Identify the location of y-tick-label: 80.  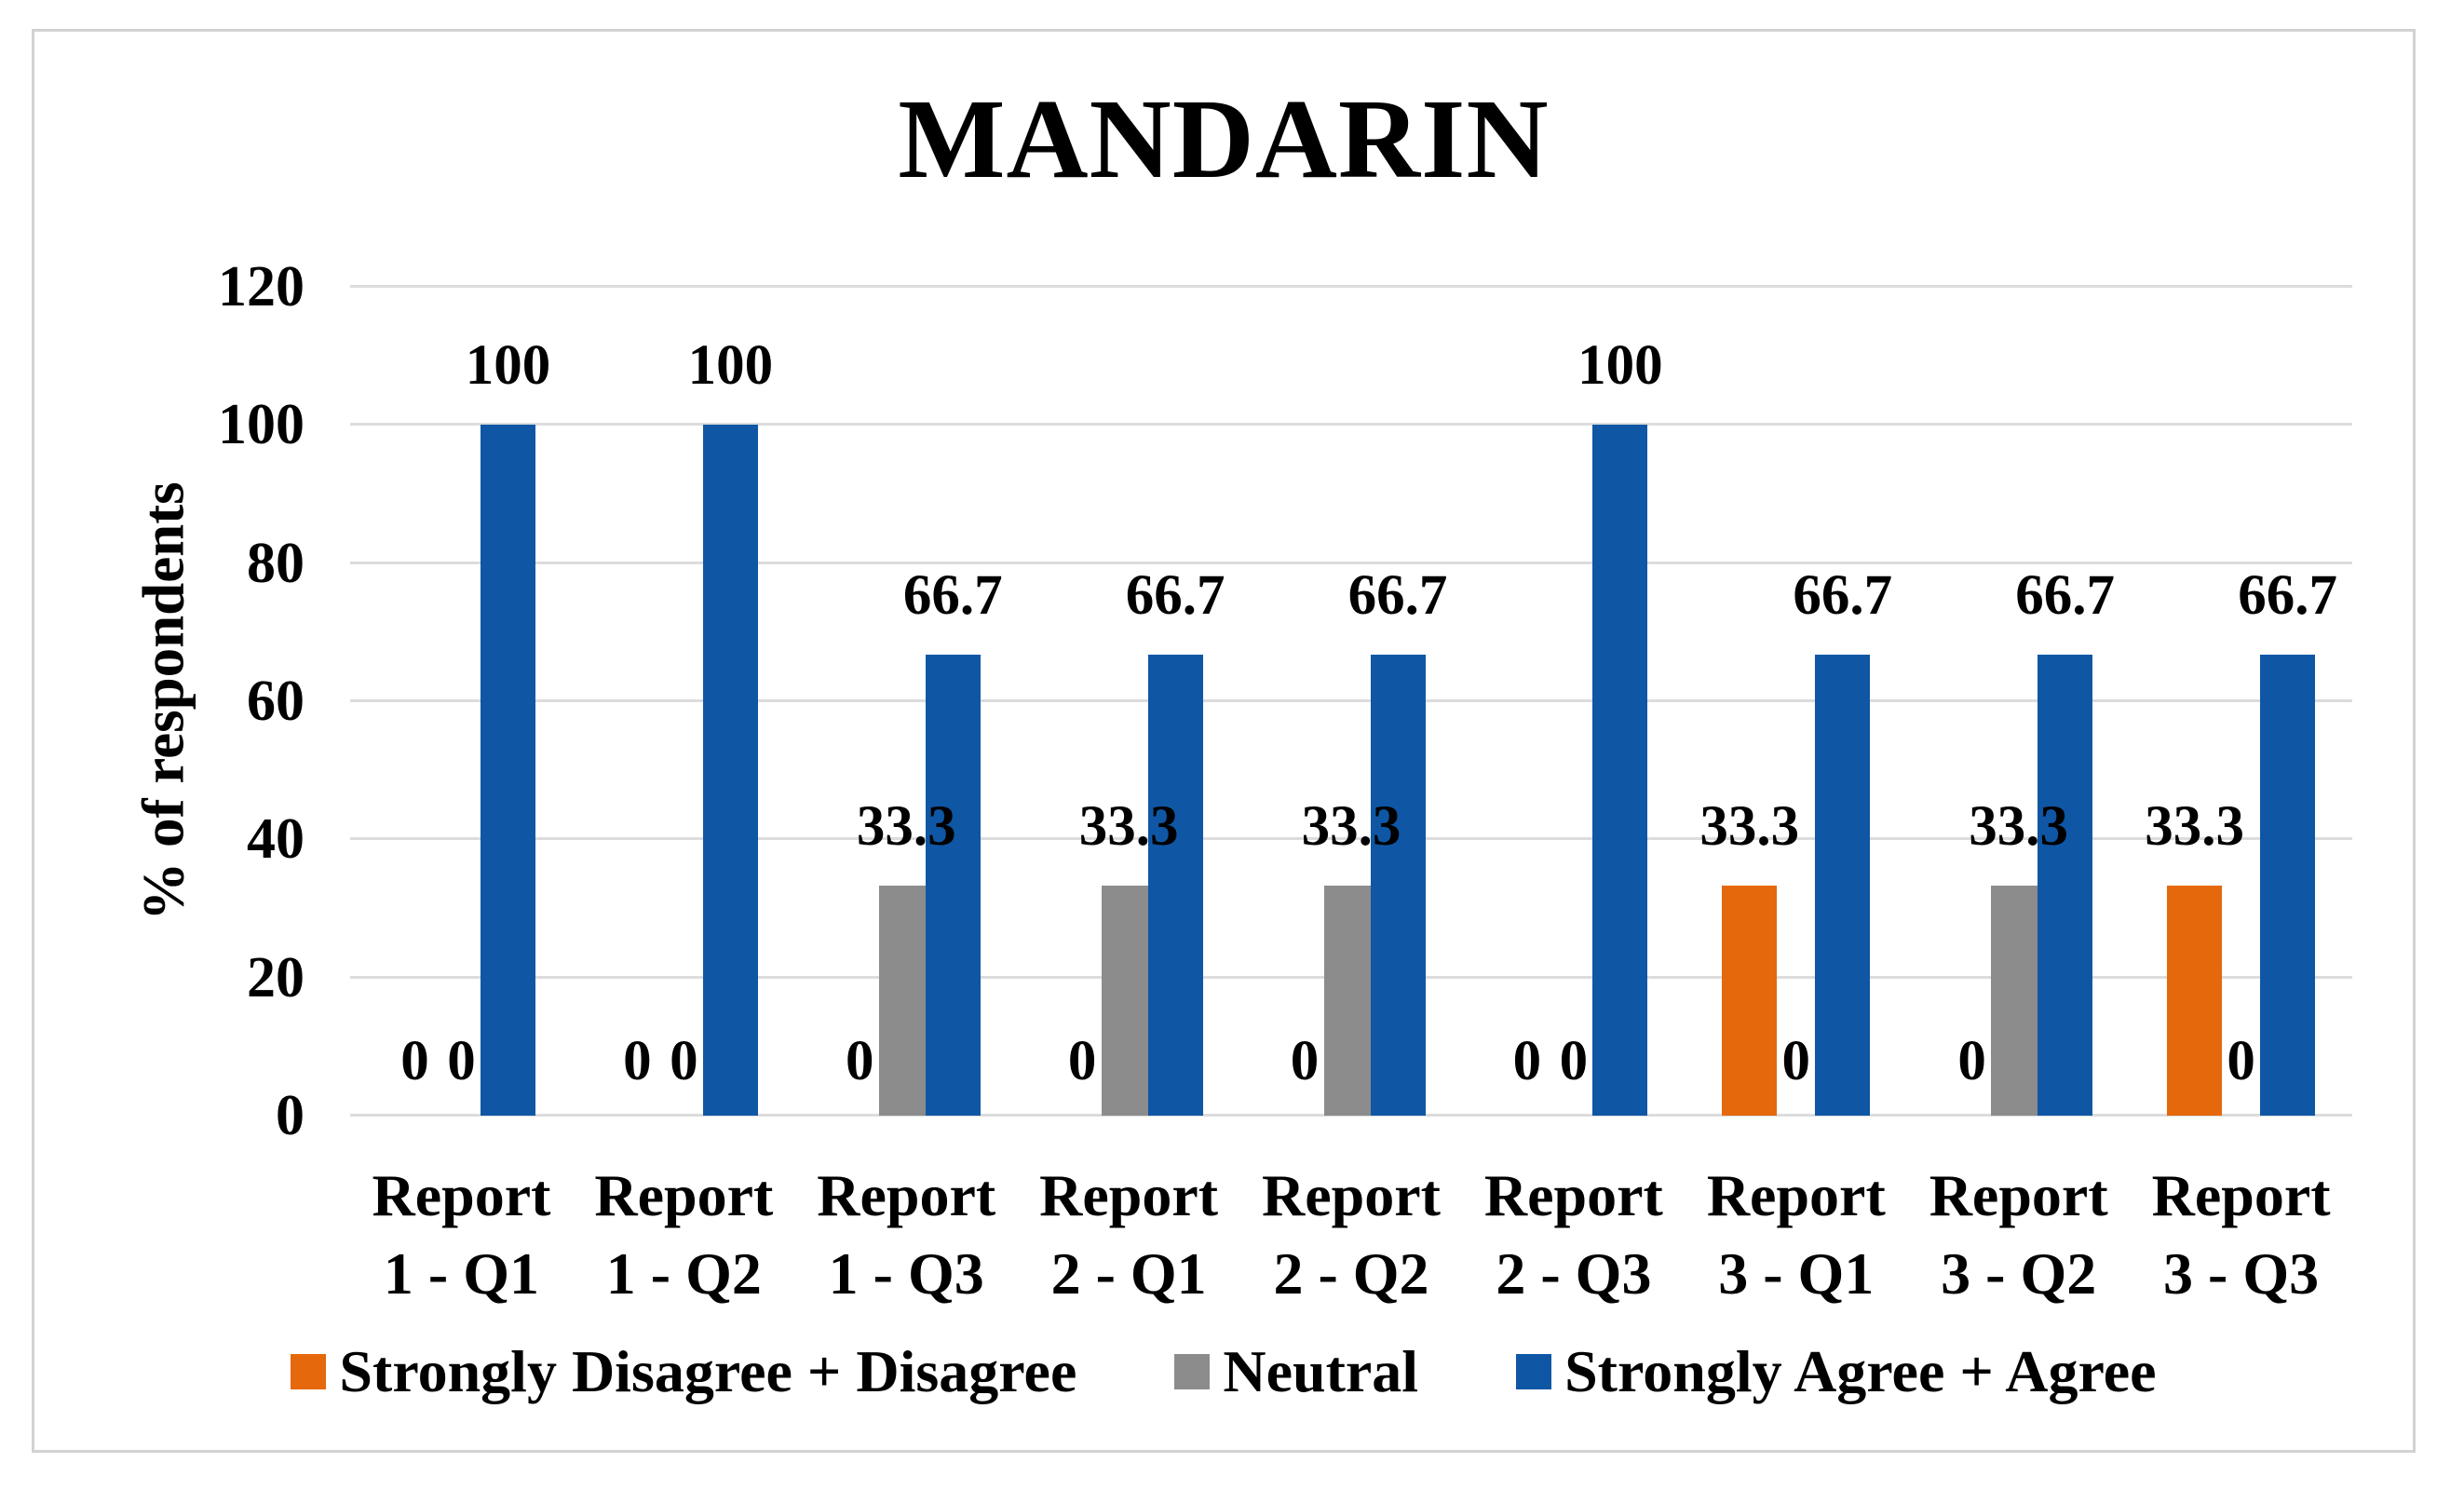
(276, 563).